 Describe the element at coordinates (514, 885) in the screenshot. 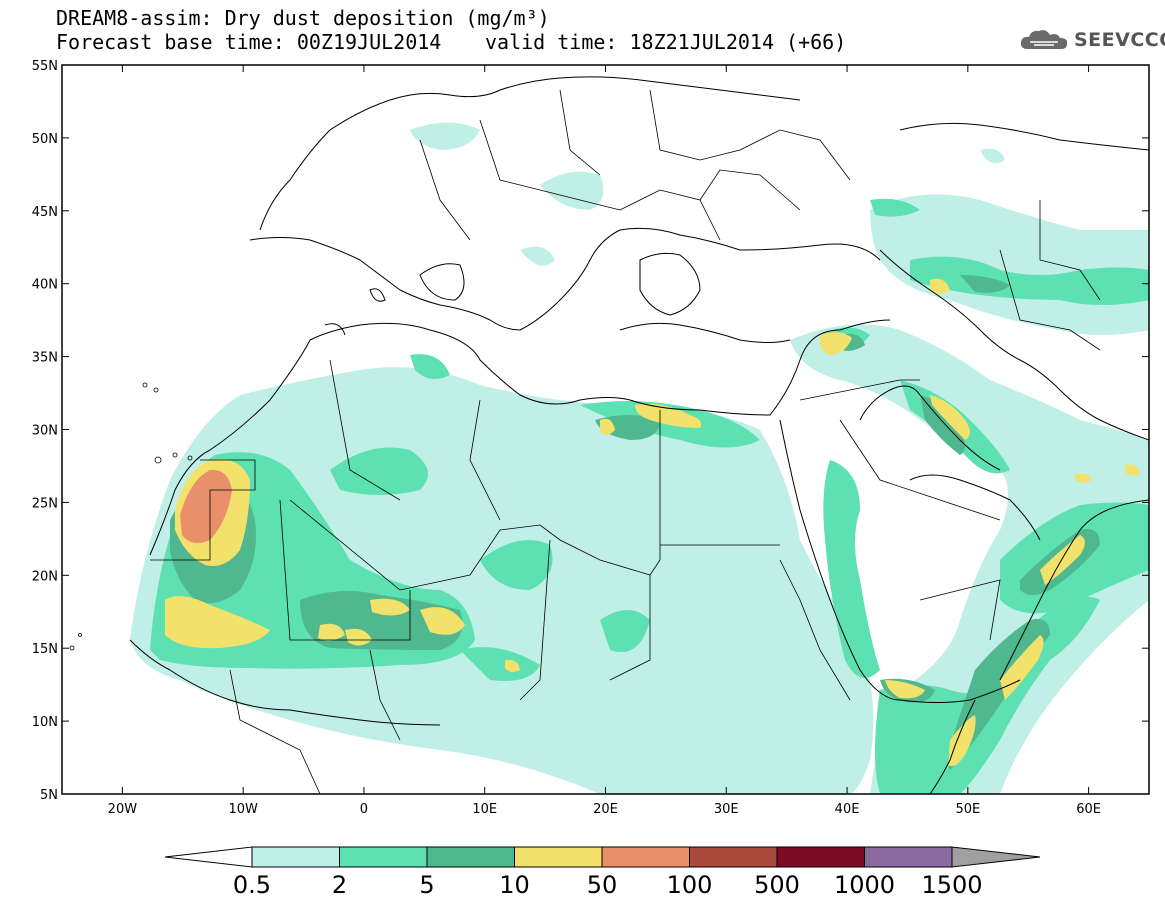

I see `colorbar-label: 10` at that location.